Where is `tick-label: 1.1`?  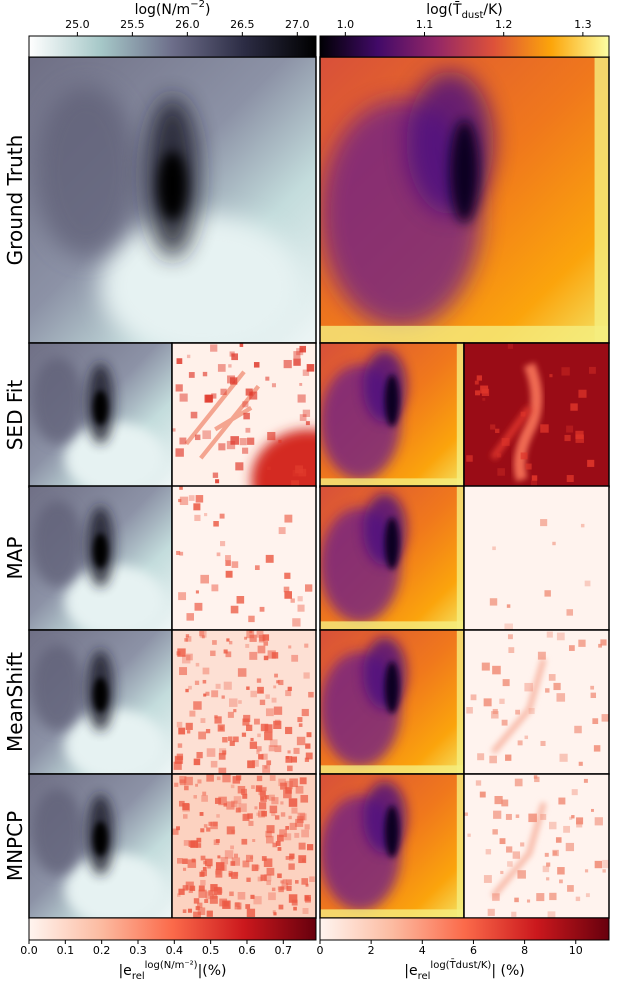
tick-label: 1.1 is located at coordinates (425, 24).